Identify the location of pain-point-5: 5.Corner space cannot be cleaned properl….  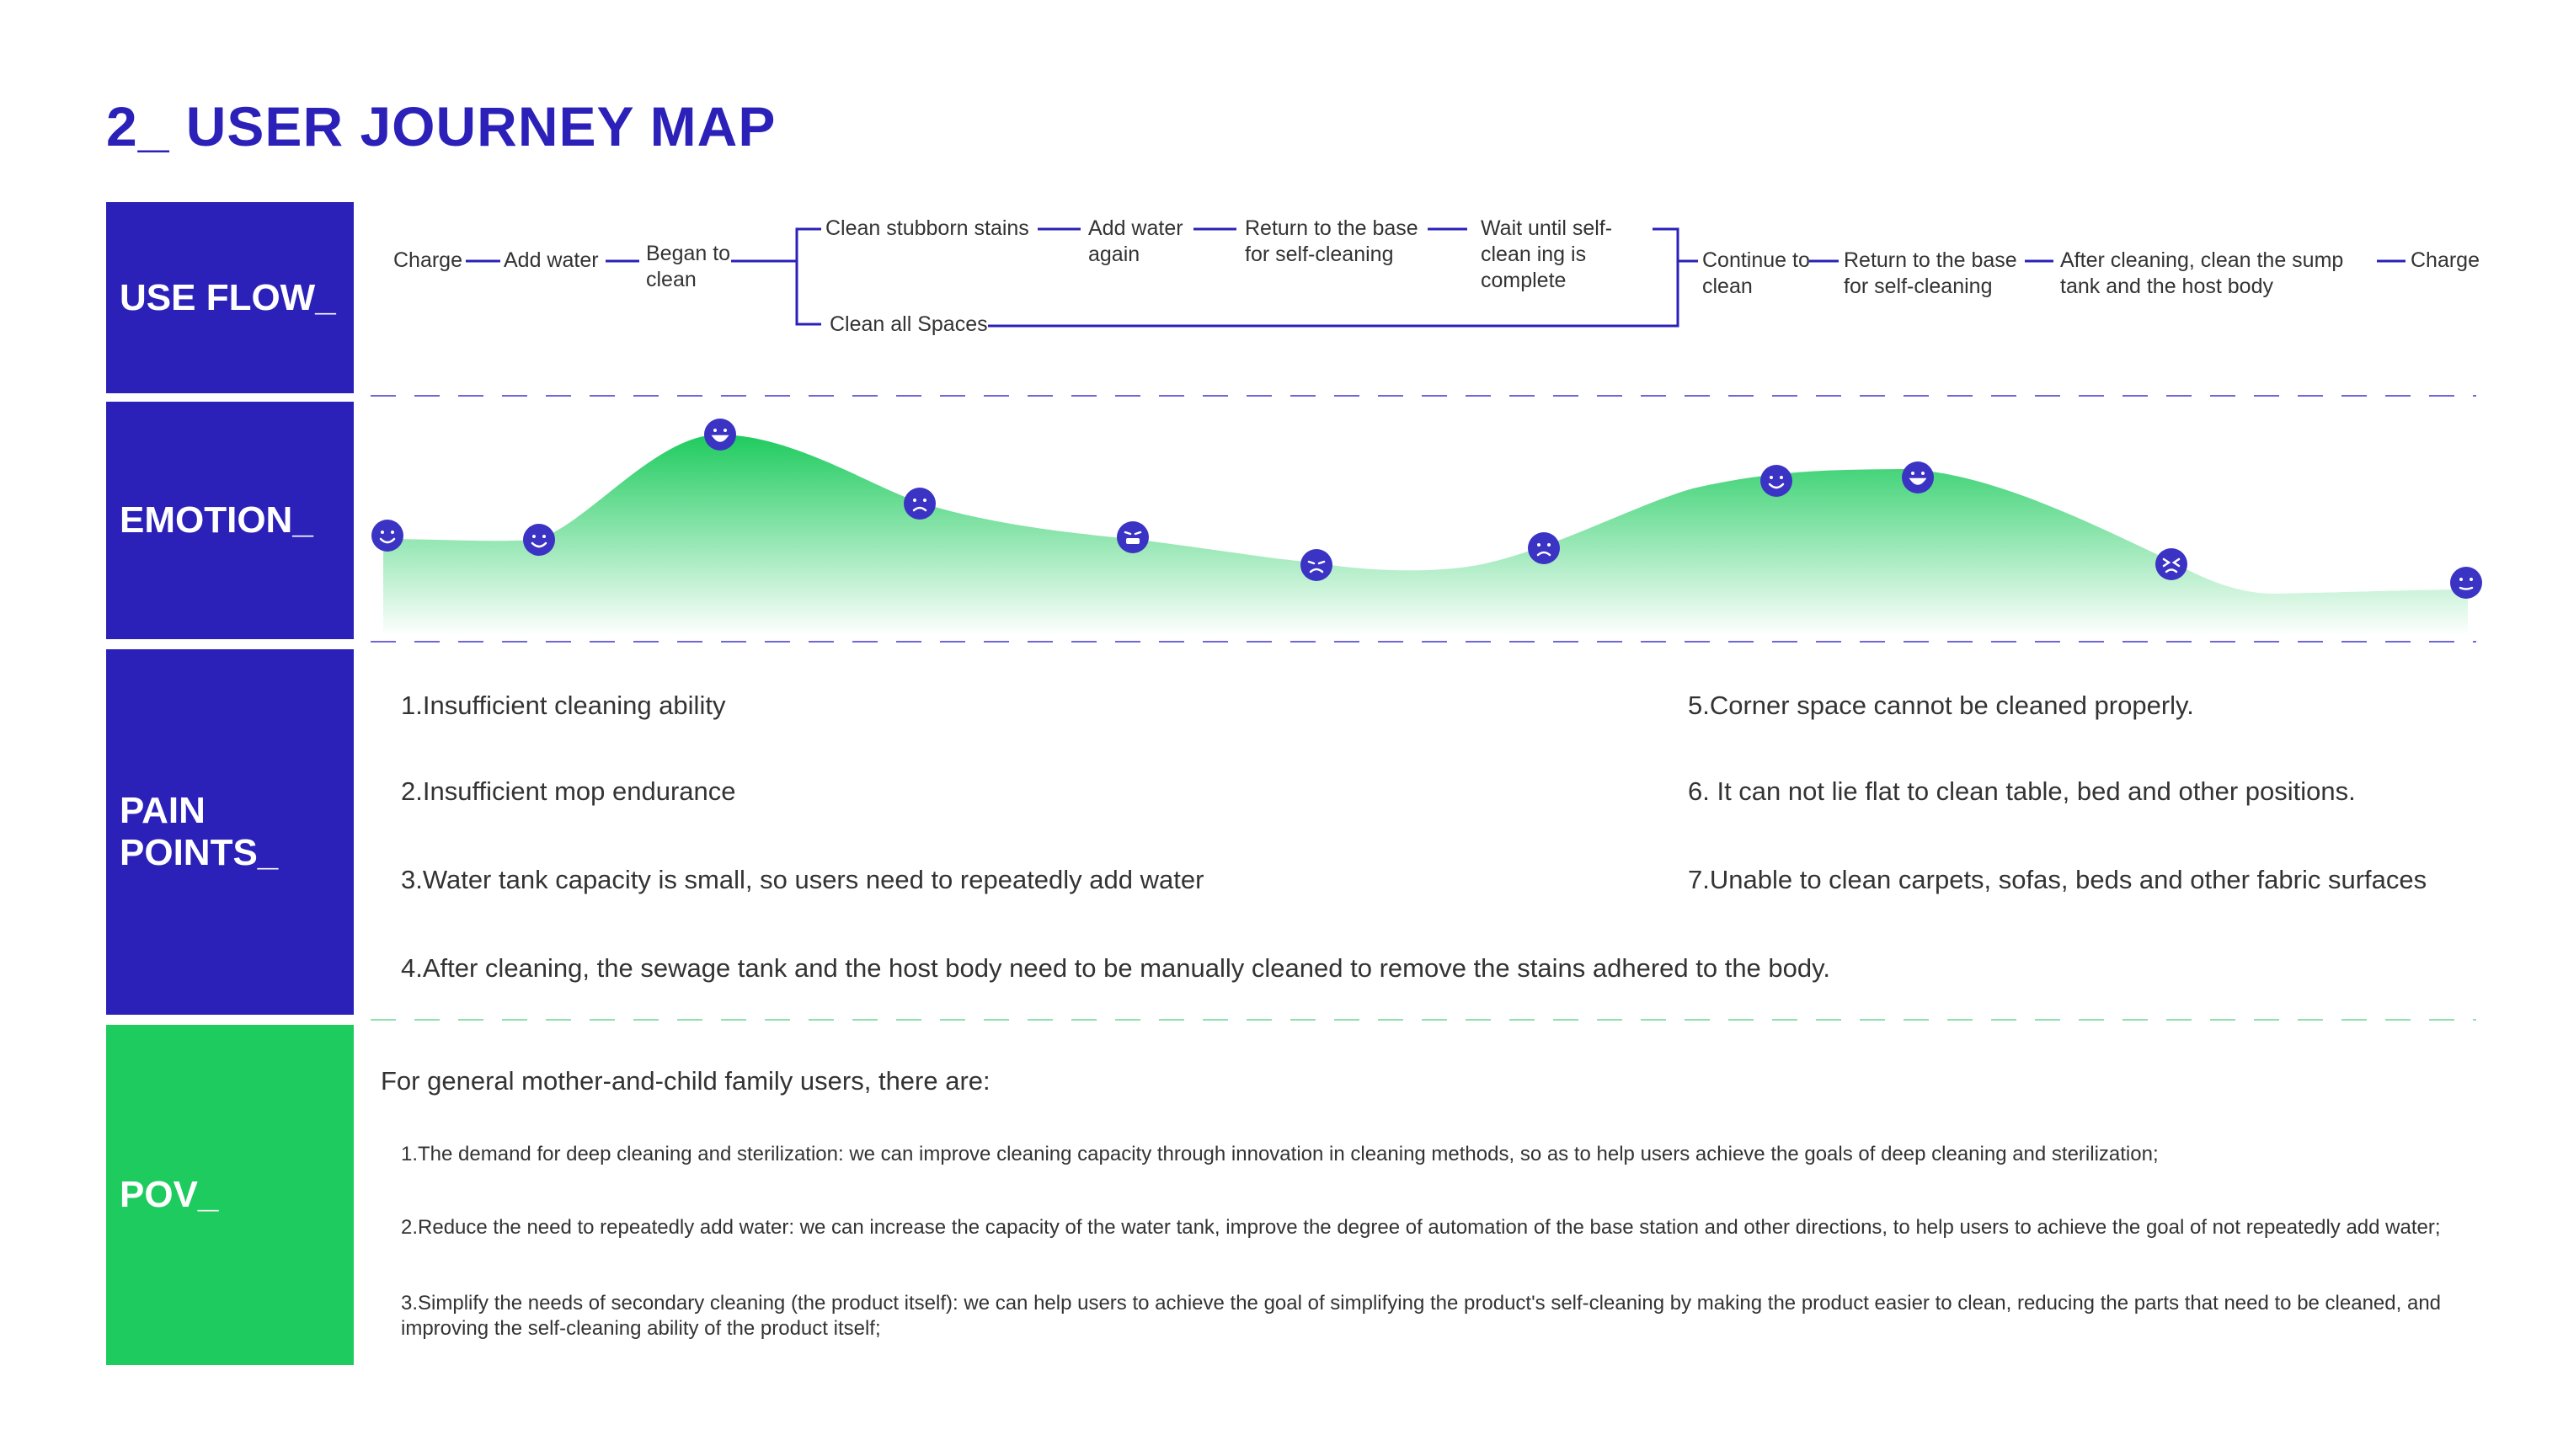
(1941, 705).